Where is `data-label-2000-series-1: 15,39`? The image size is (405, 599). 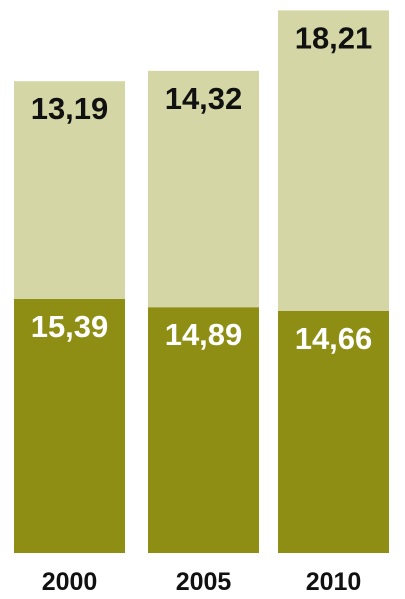
data-label-2000-series-1: 15,39 is located at coordinates (70, 326).